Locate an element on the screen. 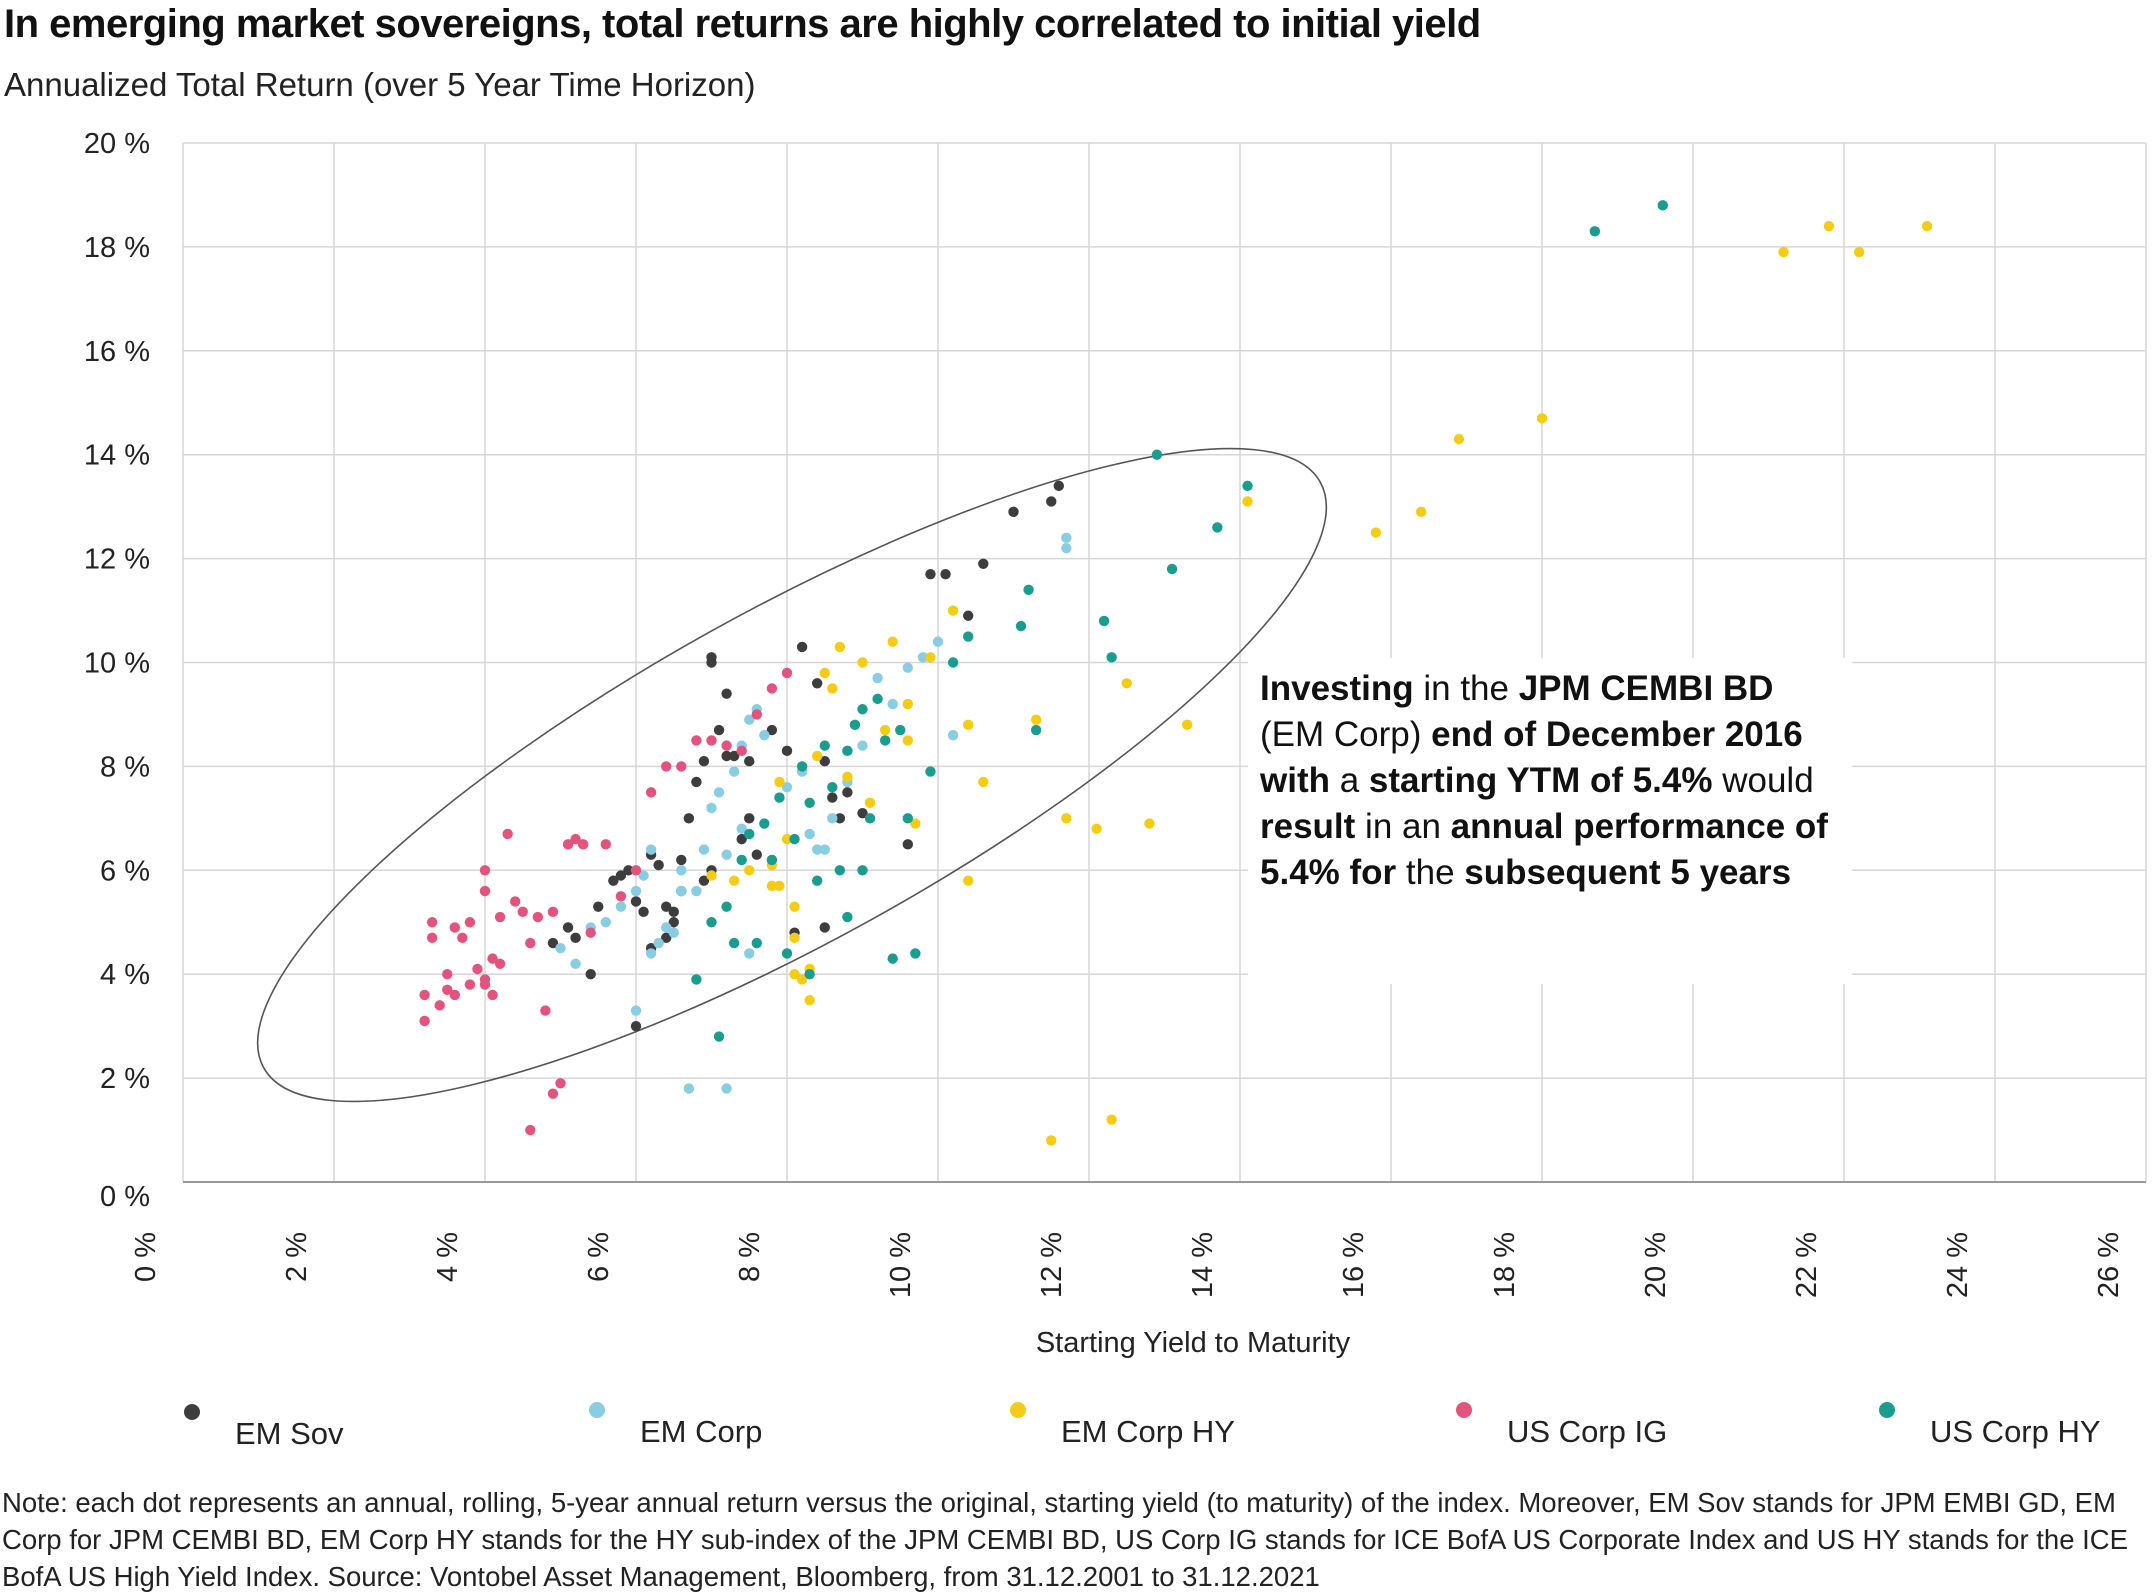 The image size is (2154, 1596). callout-text: in the is located at coordinates (1466, 688).